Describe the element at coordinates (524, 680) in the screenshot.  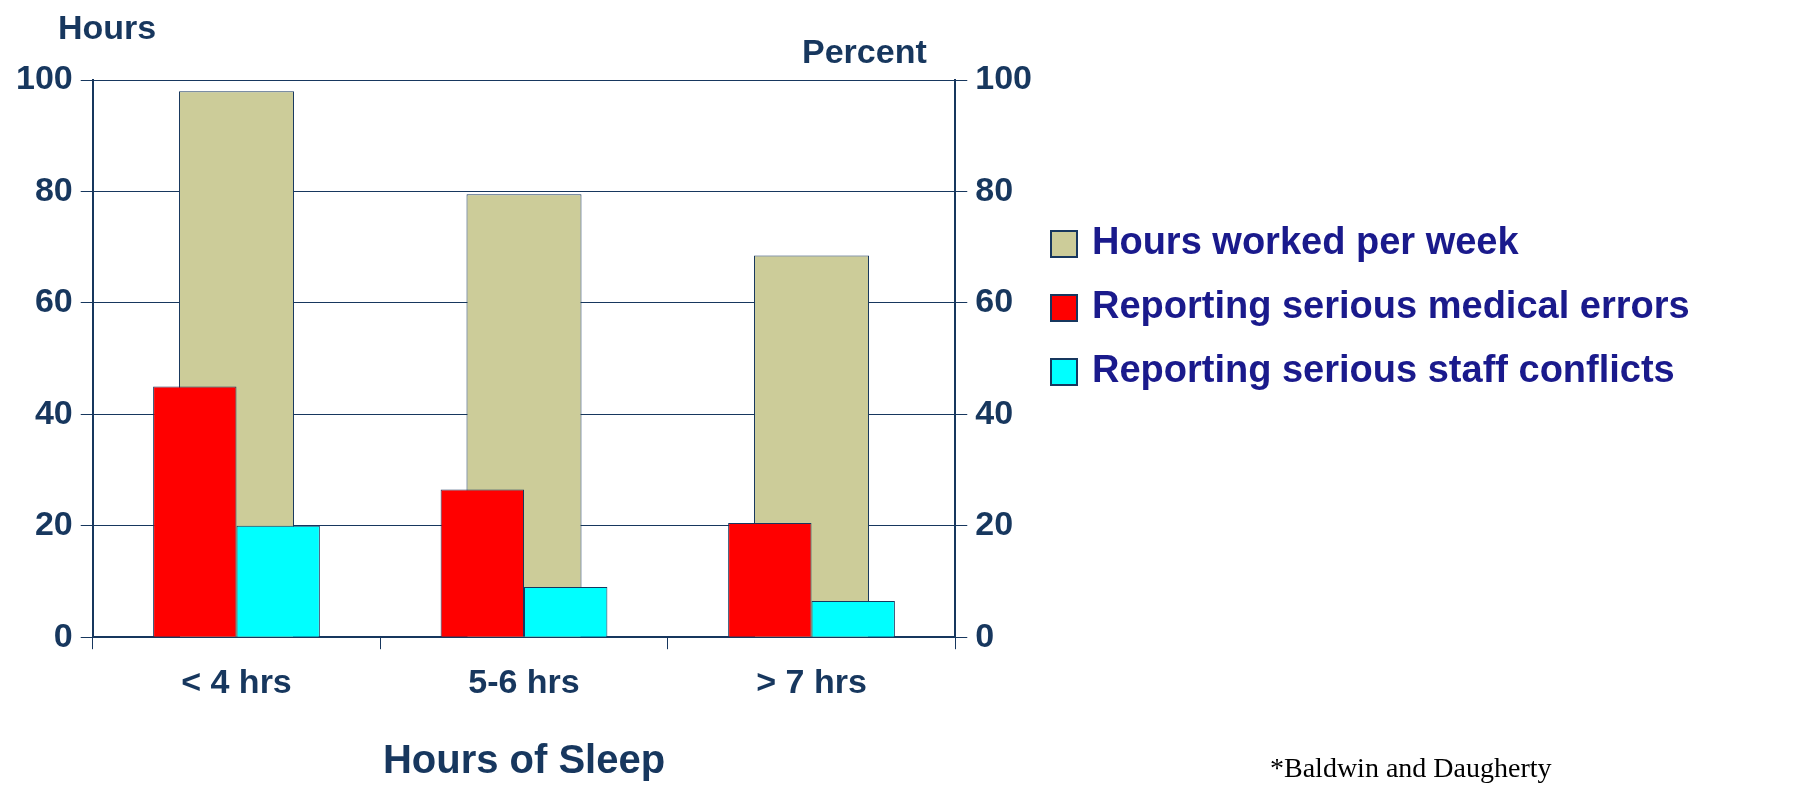
I see `x-tick-label: 5-6 hrs` at that location.